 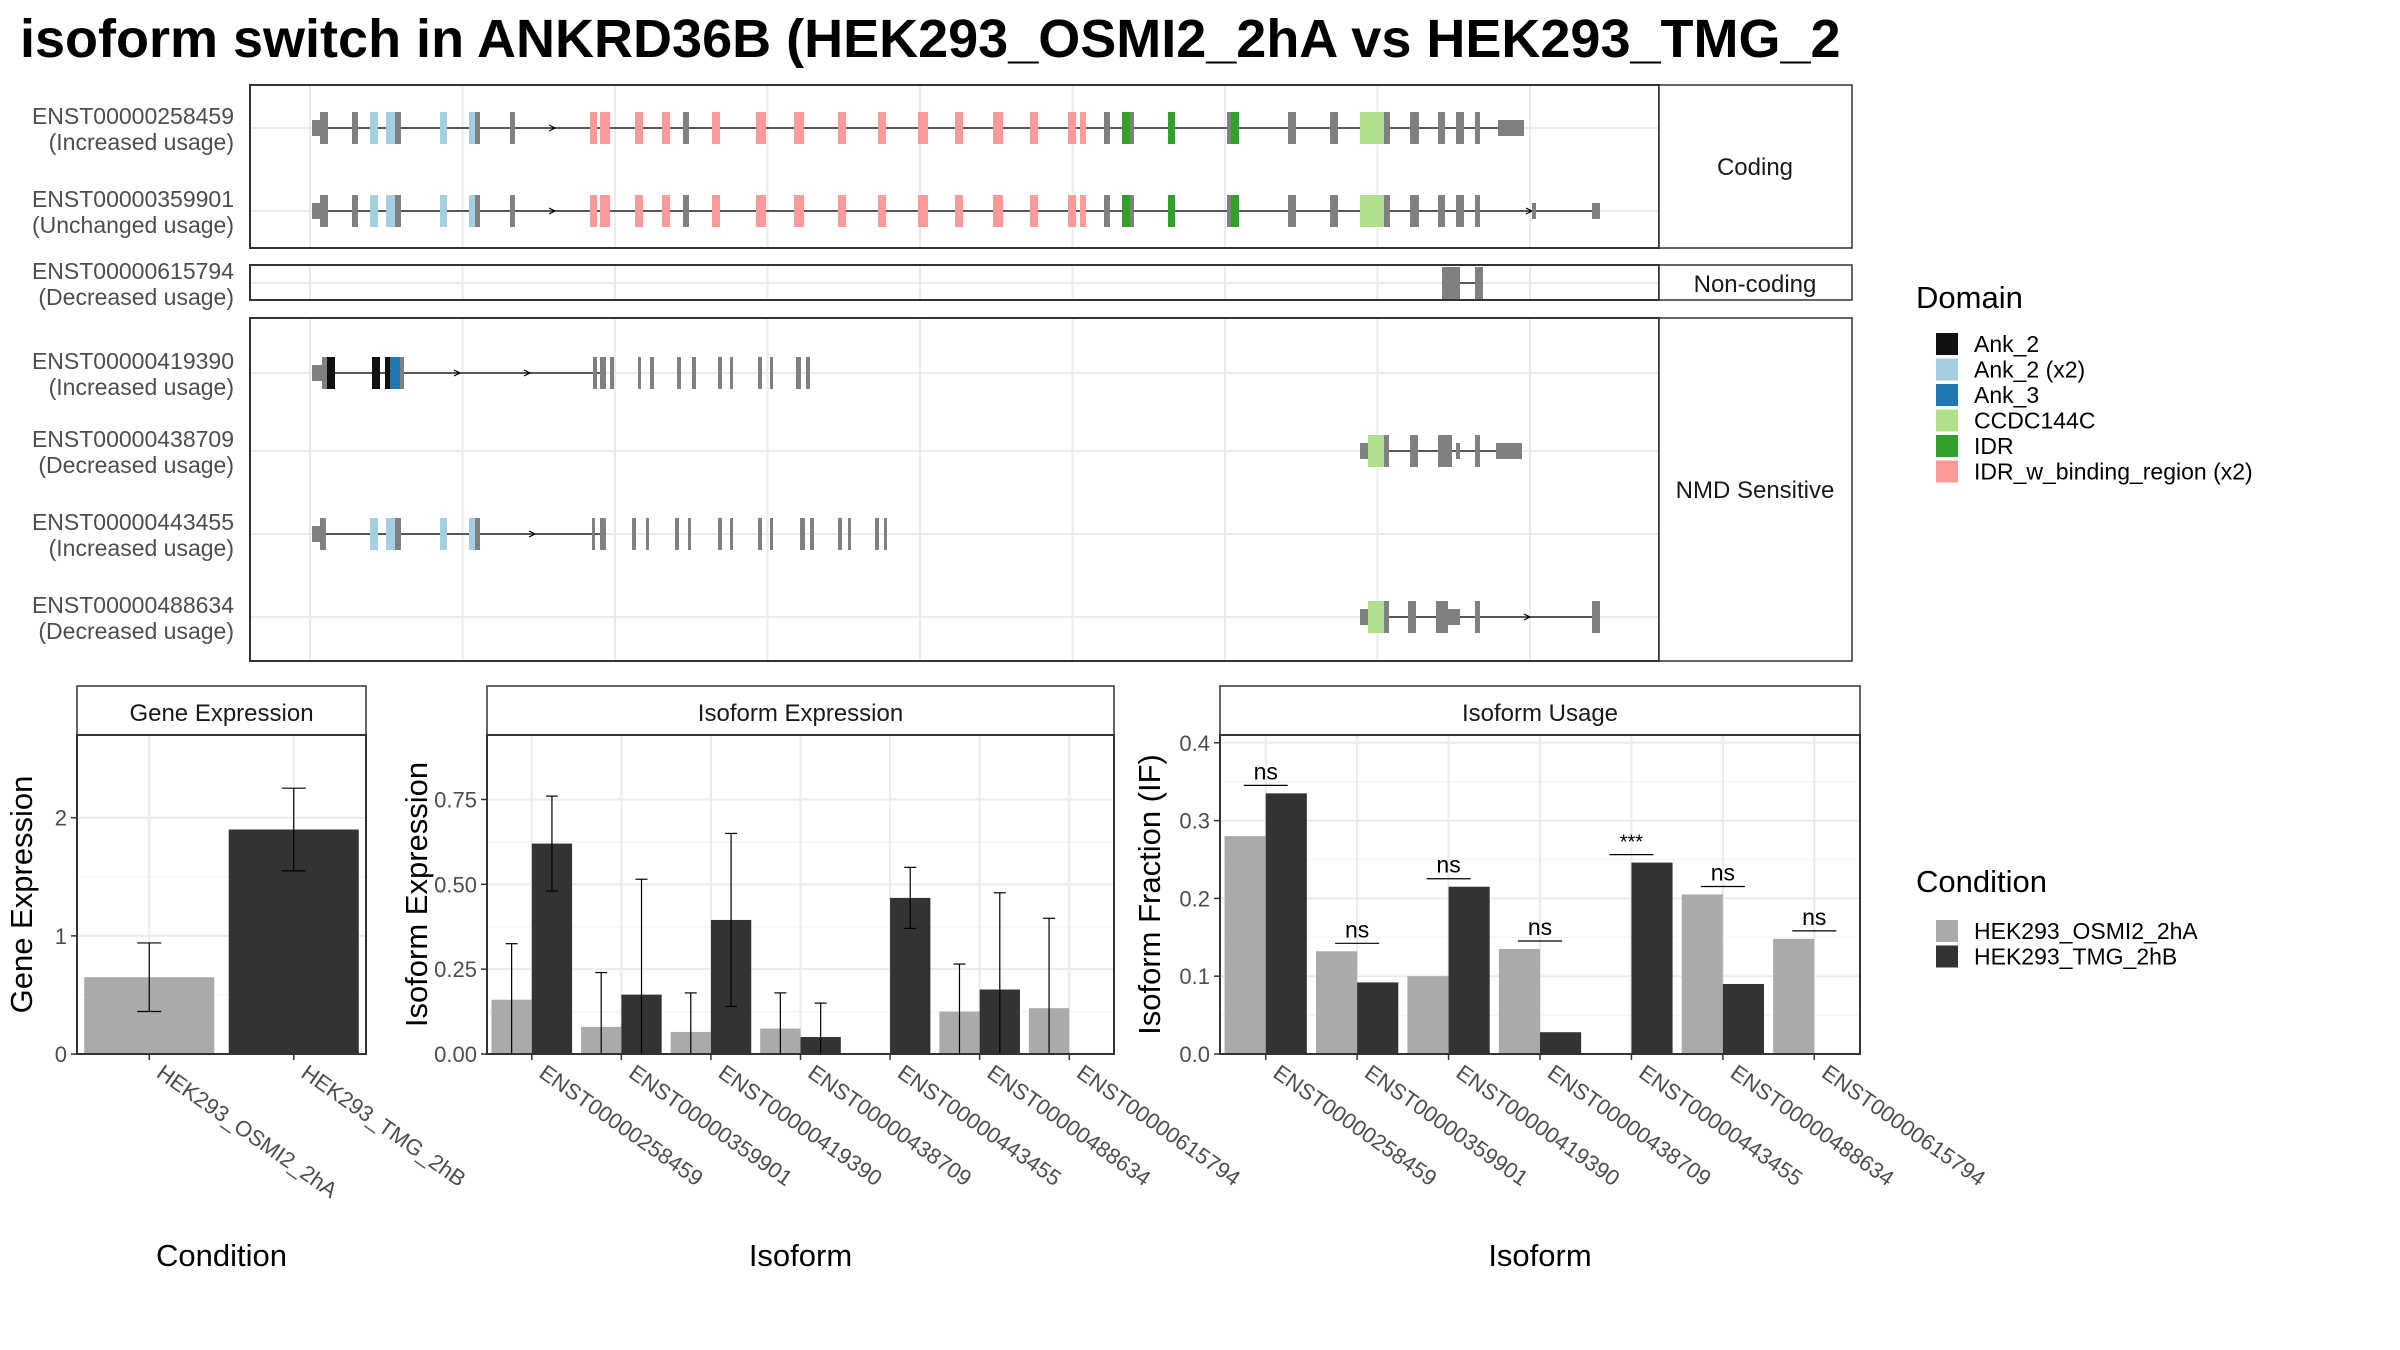 I want to click on y-axis-title: Gene Expression, so click(x=21, y=895).